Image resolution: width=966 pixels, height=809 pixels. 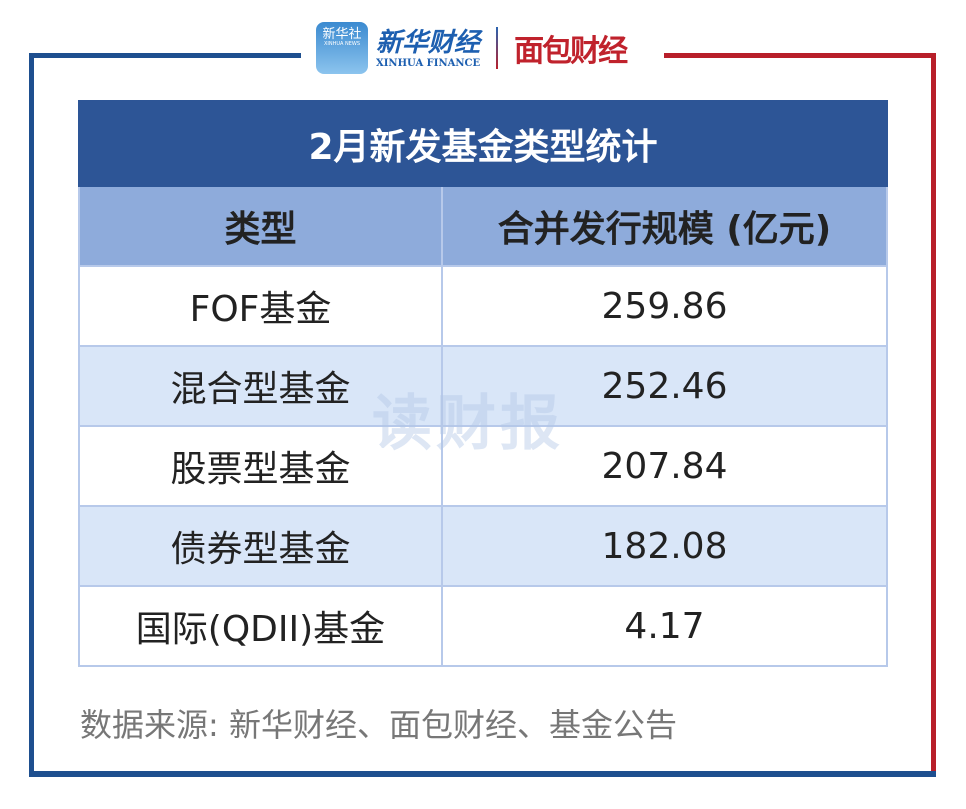 What do you see at coordinates (800, 55) in the screenshot?
I see `frame-border-top-right` at bounding box center [800, 55].